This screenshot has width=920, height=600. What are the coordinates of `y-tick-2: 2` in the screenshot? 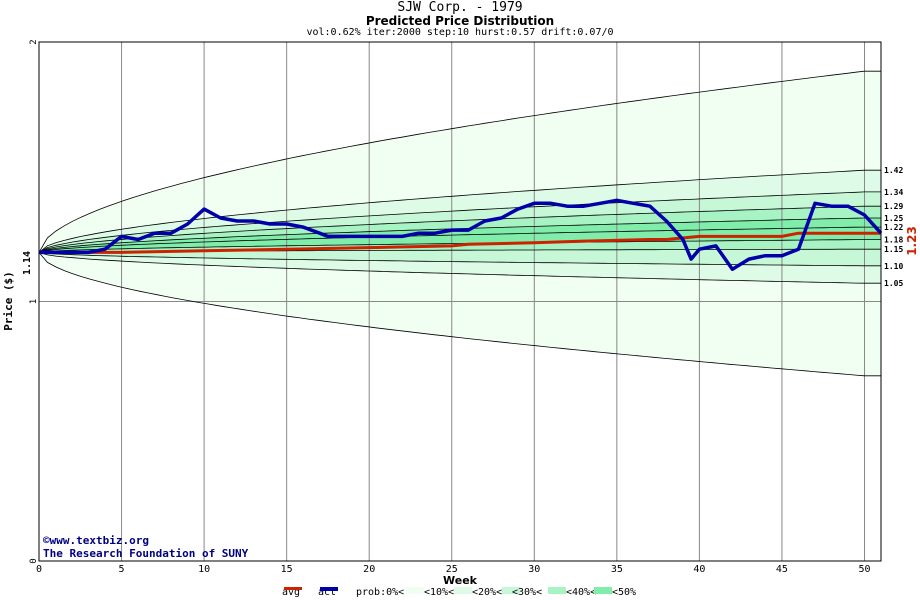 It's located at (34, 41).